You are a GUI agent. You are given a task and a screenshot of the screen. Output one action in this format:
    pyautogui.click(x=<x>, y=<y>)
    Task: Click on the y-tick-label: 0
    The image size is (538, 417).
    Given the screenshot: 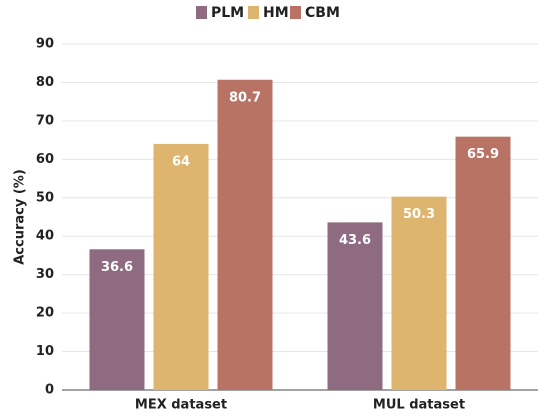 What is the action you would take?
    pyautogui.click(x=49, y=390)
    